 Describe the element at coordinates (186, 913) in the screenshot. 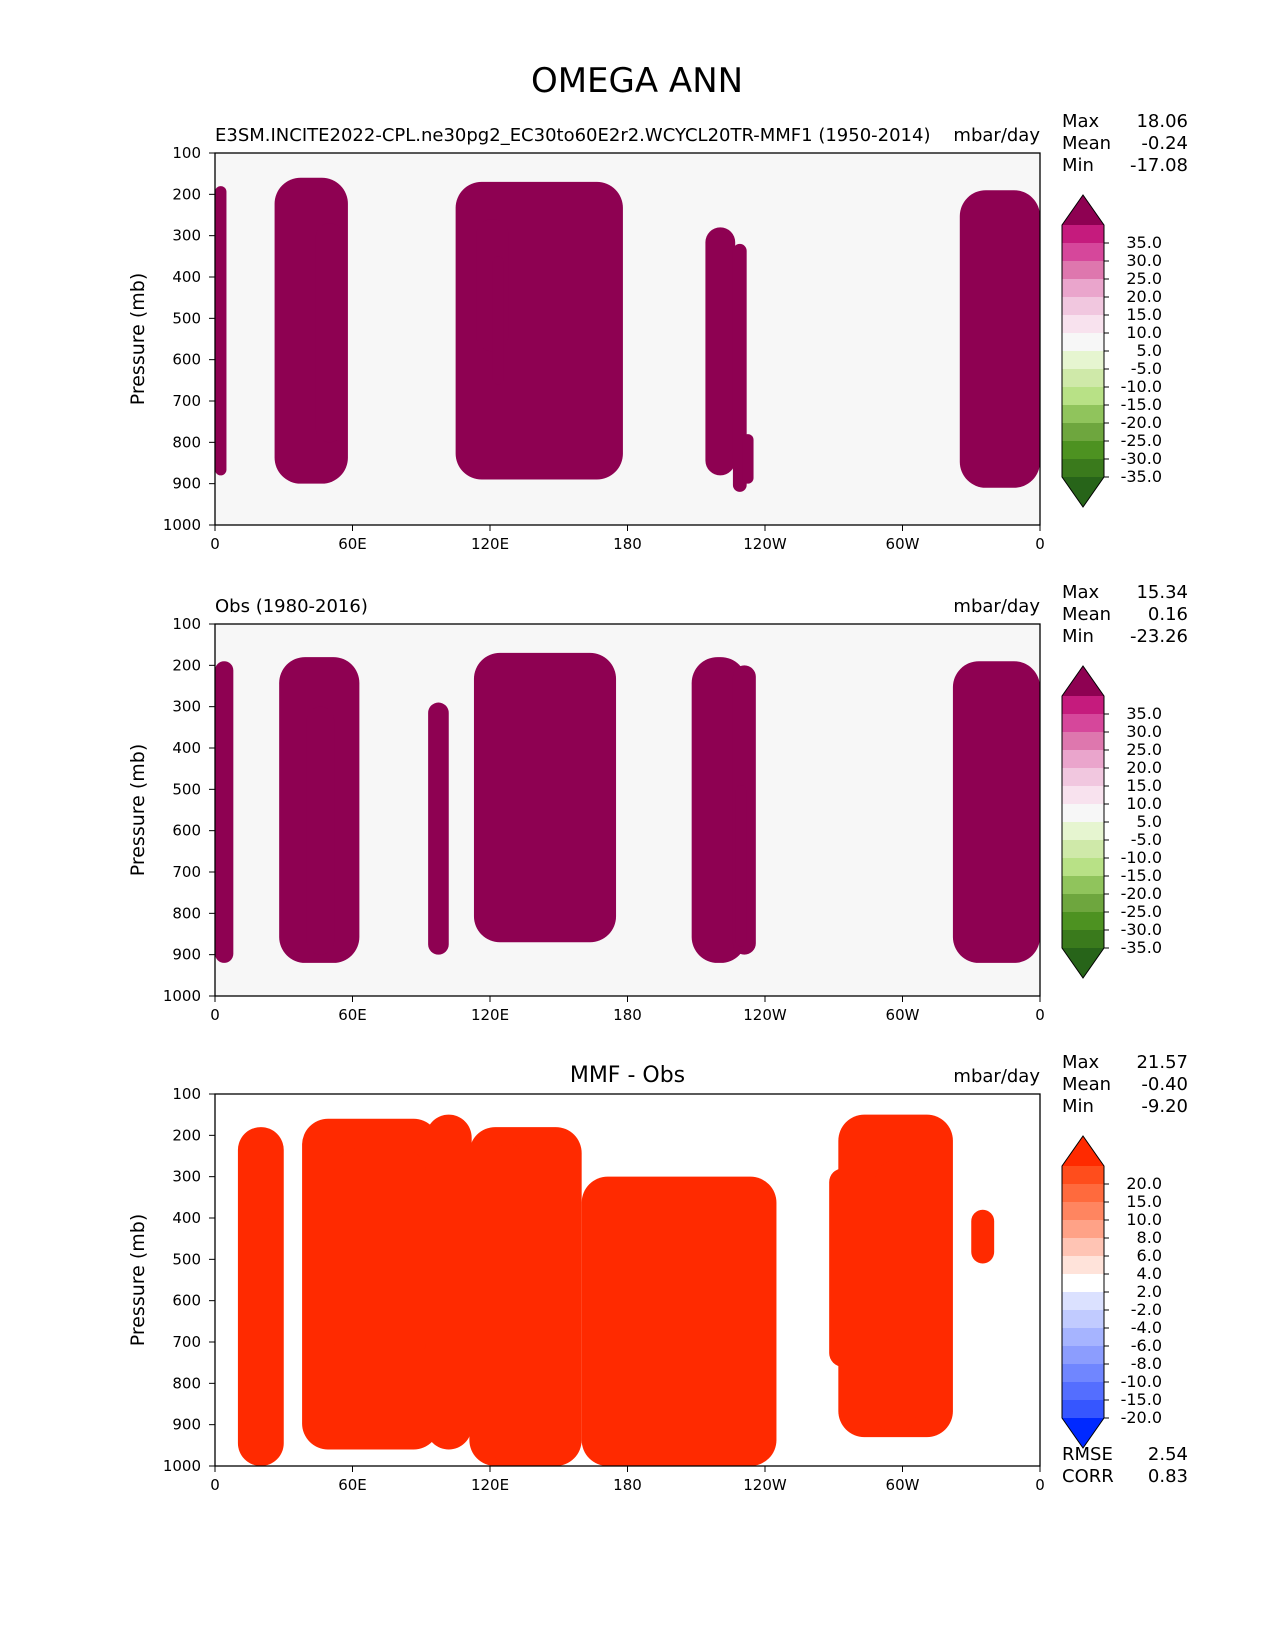

I see `y-tick-label: 800` at that location.